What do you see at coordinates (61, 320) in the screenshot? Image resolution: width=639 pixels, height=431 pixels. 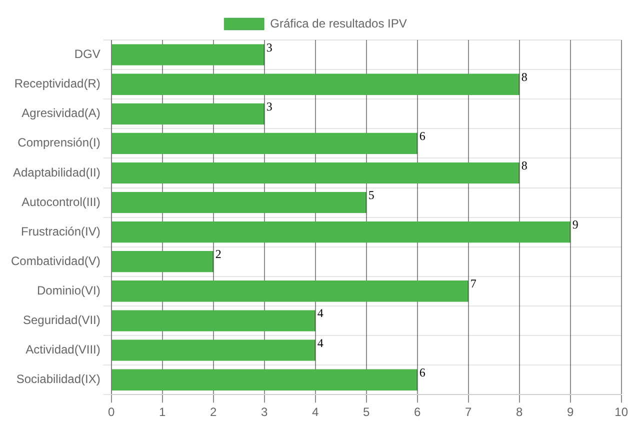 I see `y-tick-label: Seguridad(VII)` at bounding box center [61, 320].